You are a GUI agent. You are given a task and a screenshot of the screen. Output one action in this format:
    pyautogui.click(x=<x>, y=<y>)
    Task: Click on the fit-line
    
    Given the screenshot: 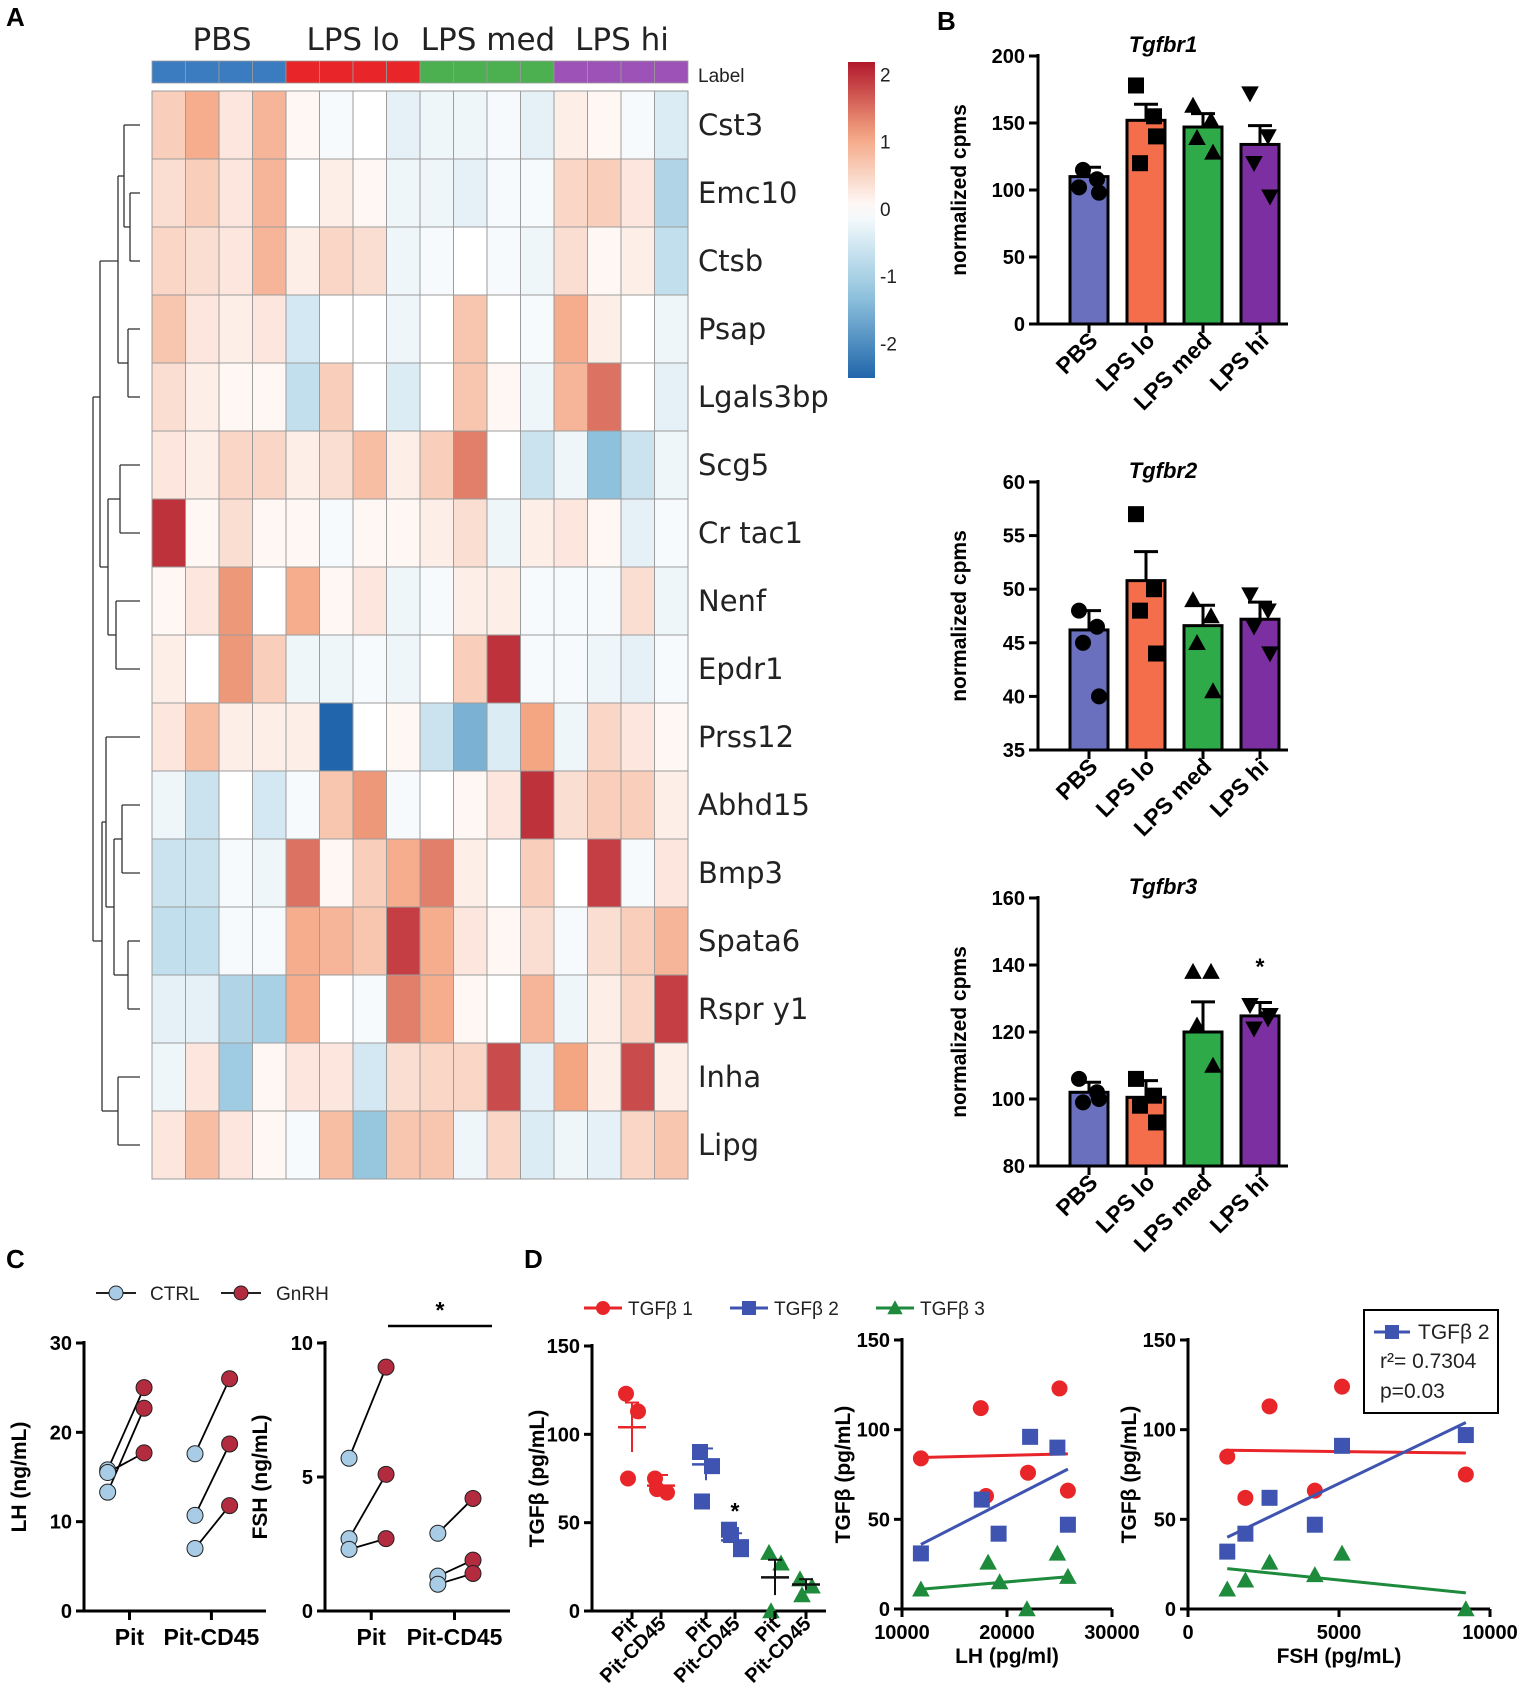 What is the action you would take?
    pyautogui.click(x=994, y=1506)
    